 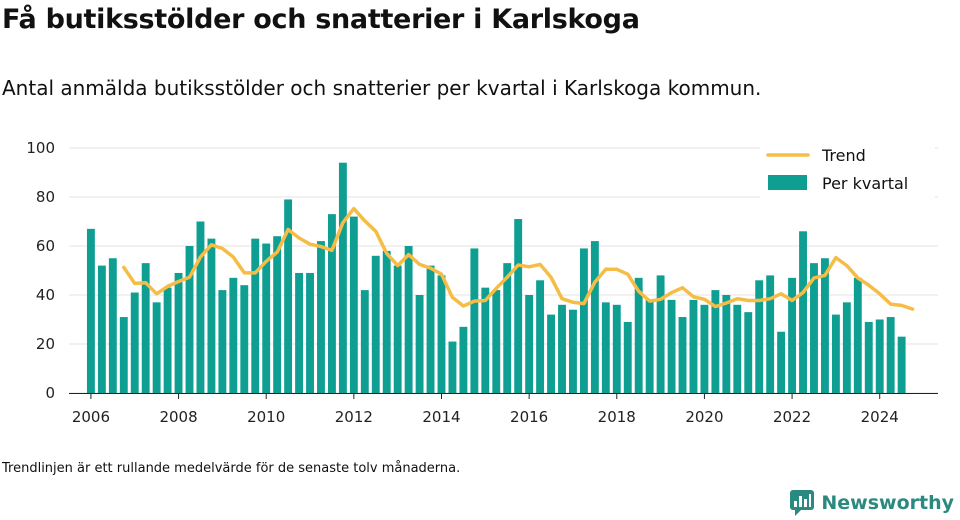 I want to click on brand: Newsworthy, so click(x=871, y=503).